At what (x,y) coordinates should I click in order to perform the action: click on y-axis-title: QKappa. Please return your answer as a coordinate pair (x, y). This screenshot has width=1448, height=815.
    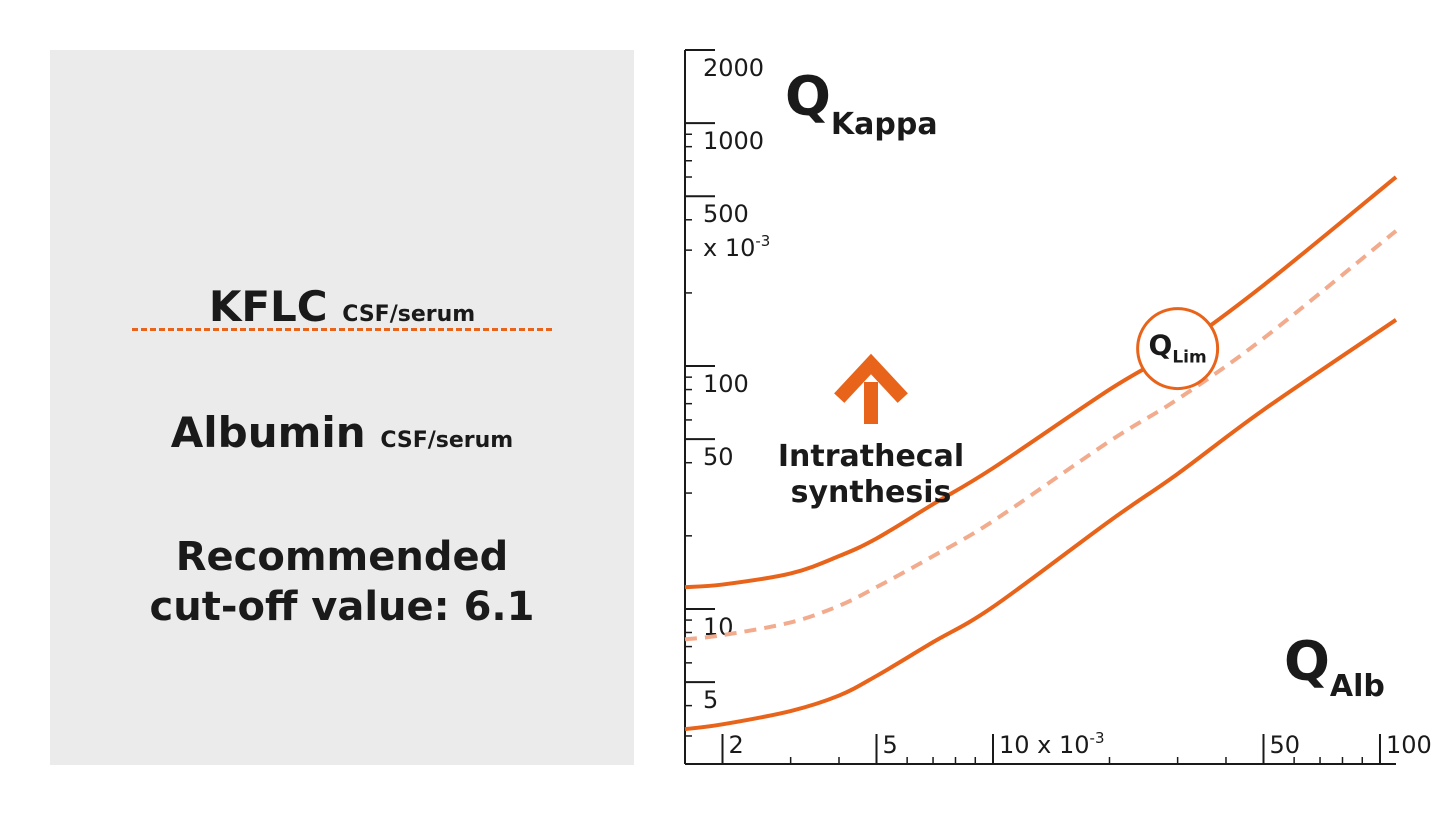
    Looking at the image, I should click on (861, 103).